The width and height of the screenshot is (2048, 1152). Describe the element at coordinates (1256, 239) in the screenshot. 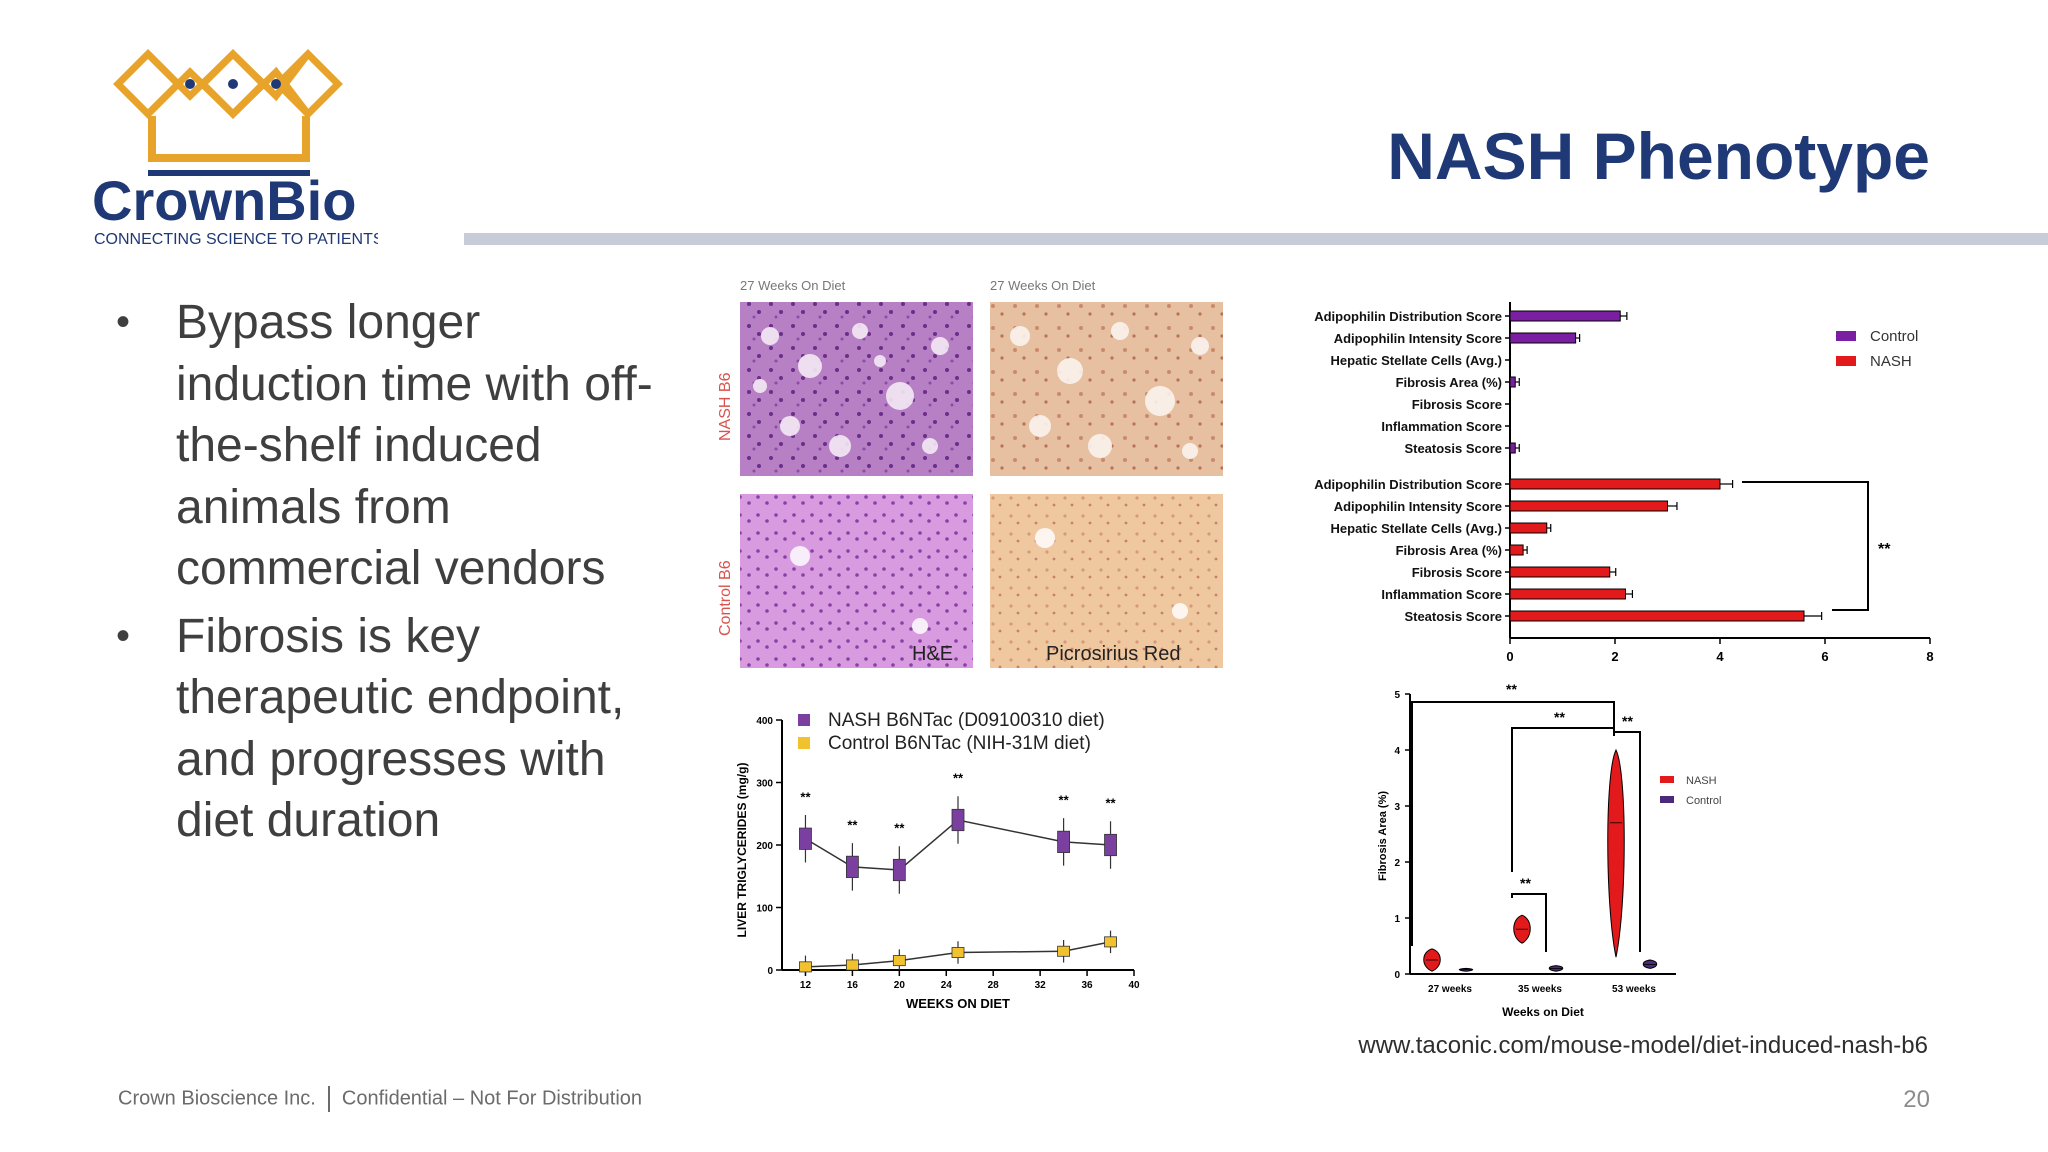

I see `title-divider` at that location.